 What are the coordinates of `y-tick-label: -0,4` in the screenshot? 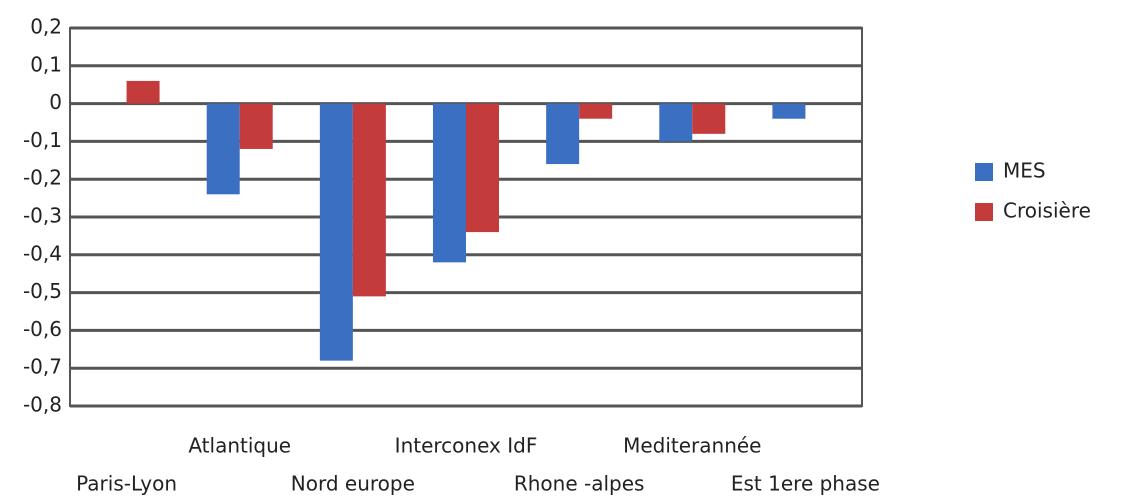 It's located at (42, 253).